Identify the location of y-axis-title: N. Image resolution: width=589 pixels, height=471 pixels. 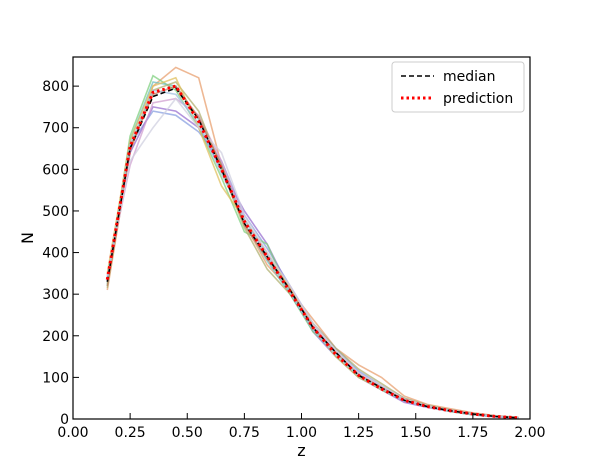
(27, 238).